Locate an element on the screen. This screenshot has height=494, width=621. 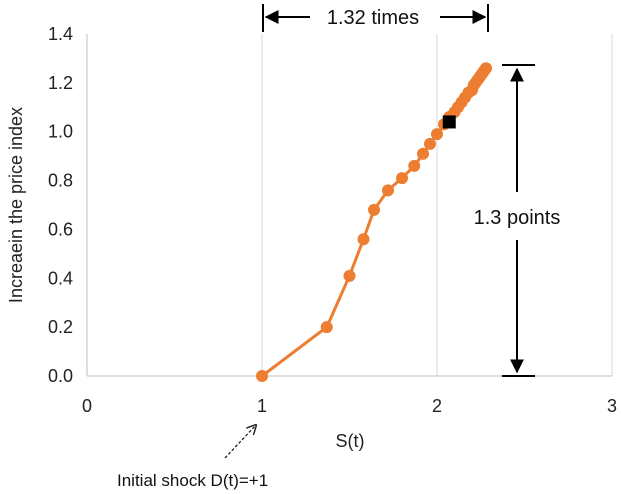
y-tick-label: 1.4 is located at coordinates (60, 34).